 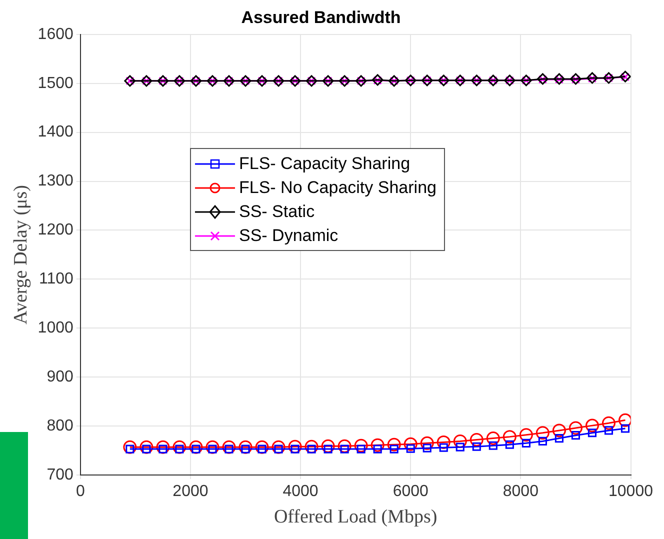 What do you see at coordinates (300, 491) in the screenshot?
I see `x-tick-label: 4000` at bounding box center [300, 491].